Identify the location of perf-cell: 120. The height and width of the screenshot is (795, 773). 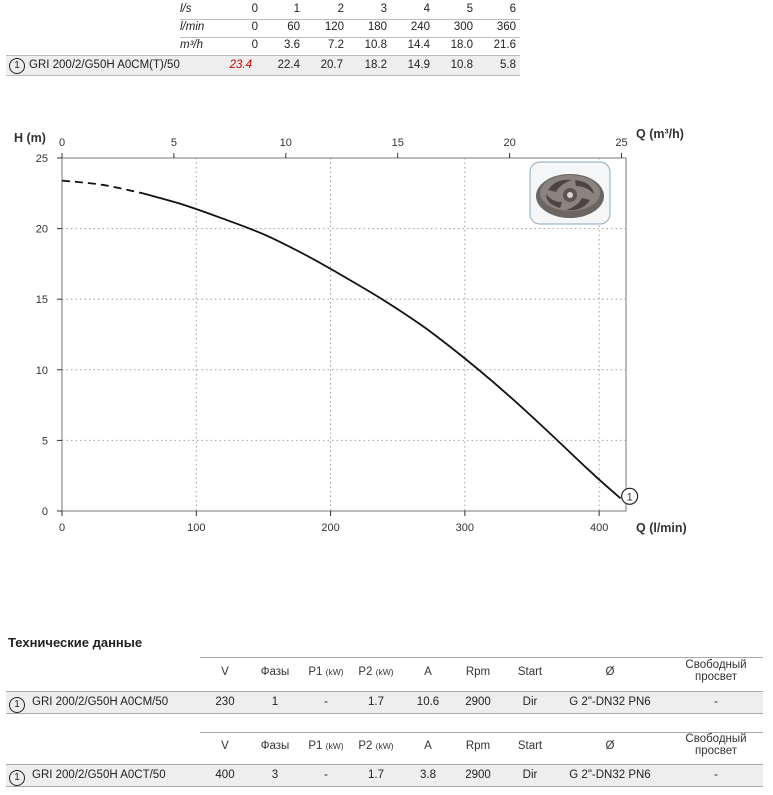
(334, 27).